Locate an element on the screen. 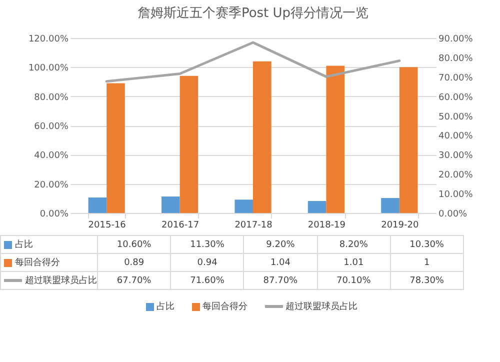  y2-tick-label: 10.00% is located at coordinates (456, 195).